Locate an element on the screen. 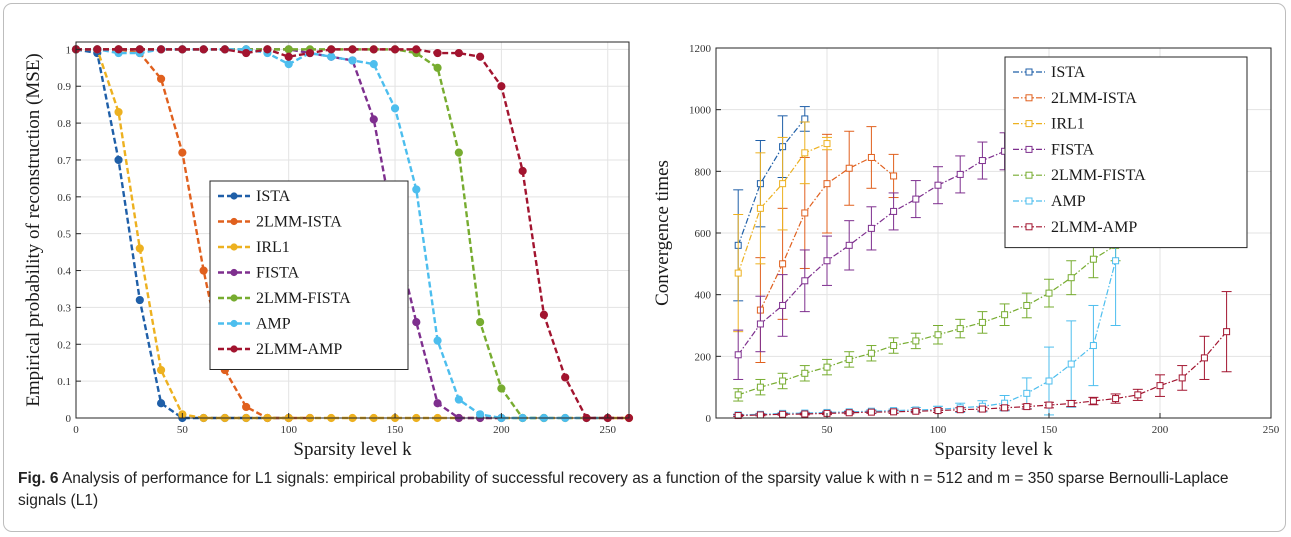 The width and height of the screenshot is (1291, 537). legend-label: FISTA is located at coordinates (278, 273).